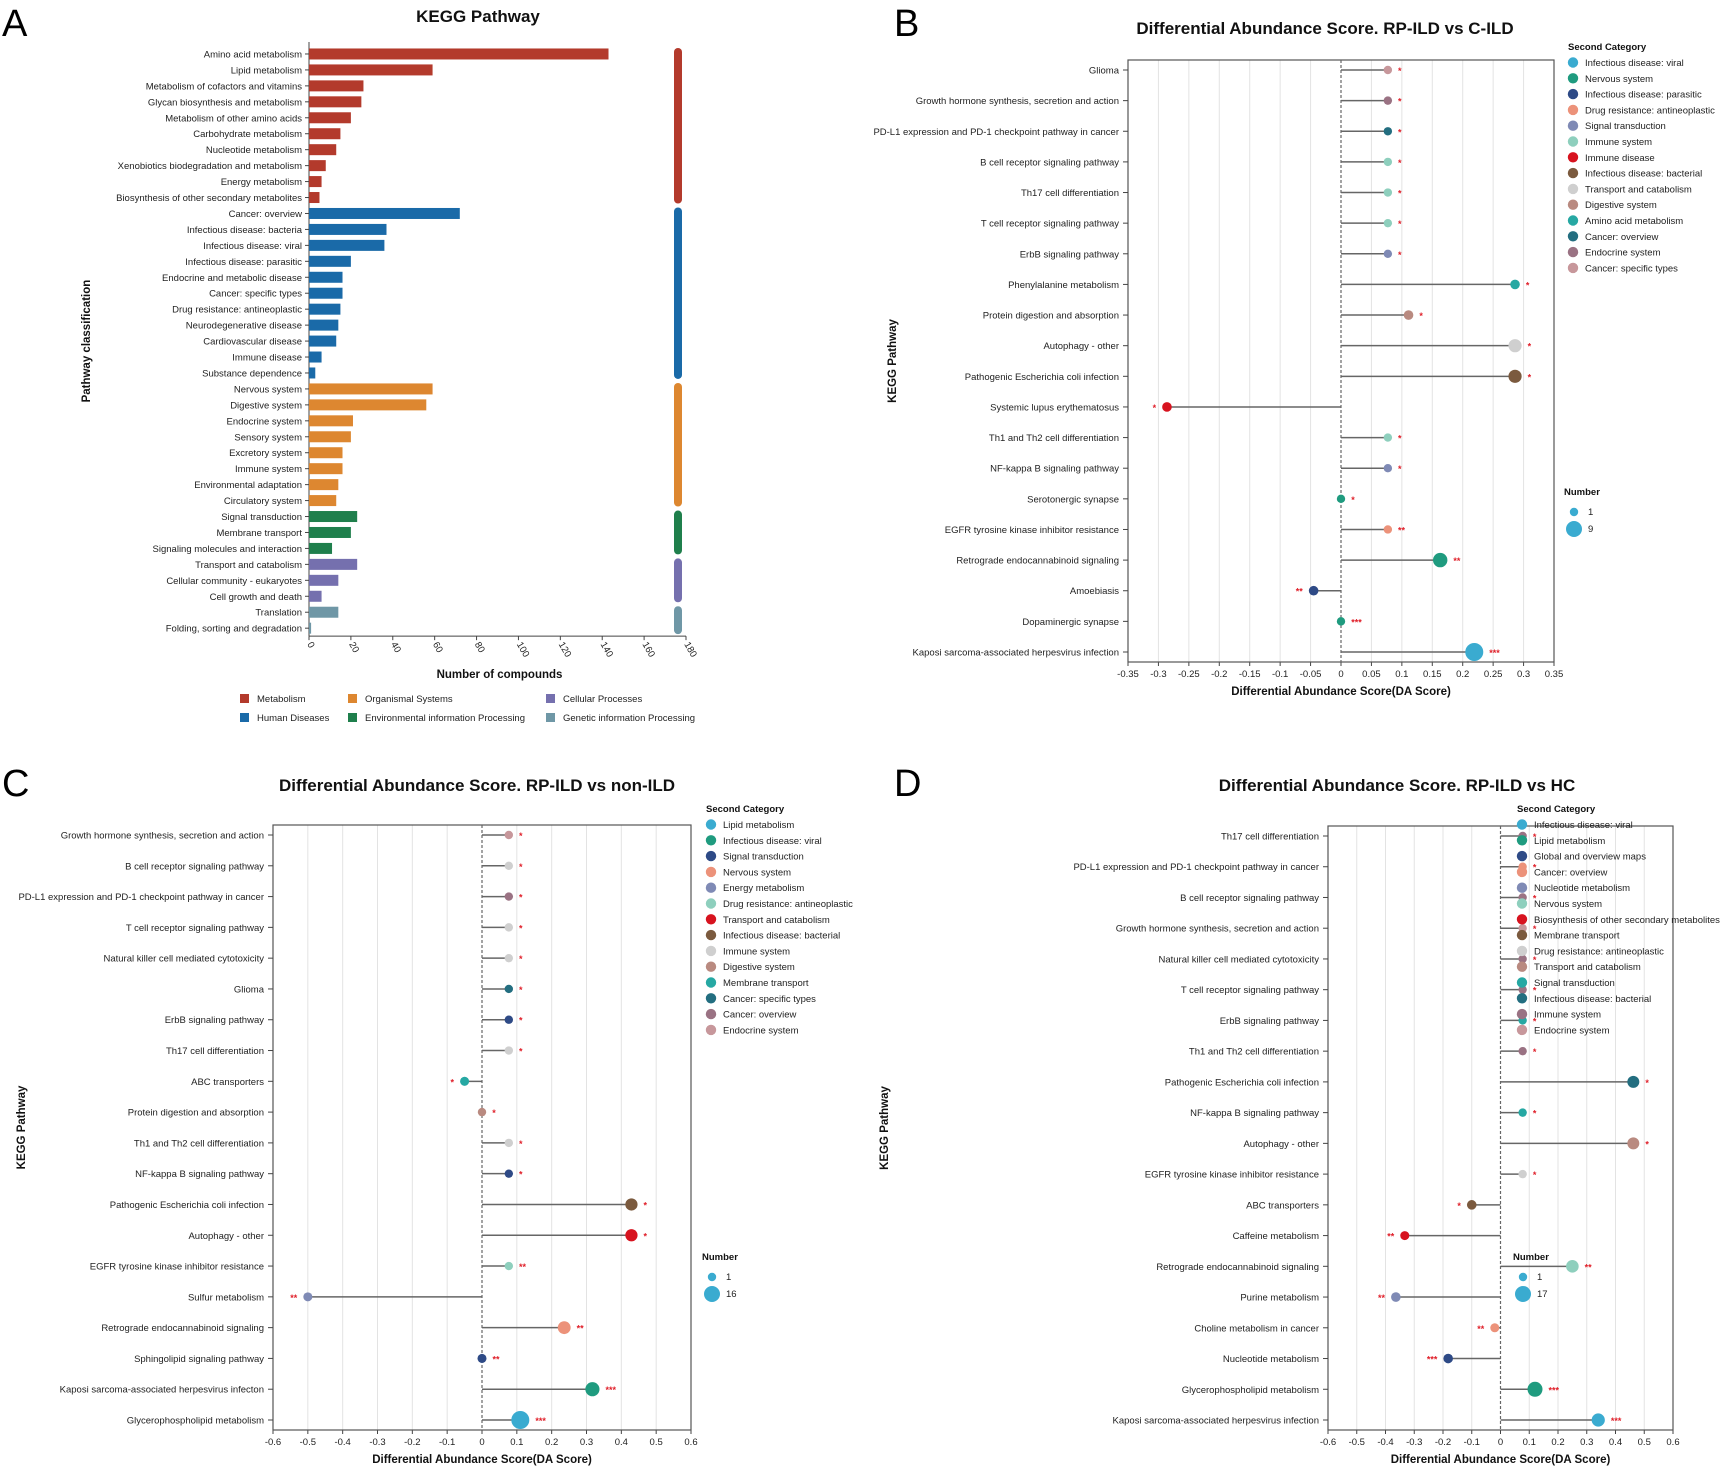 Image resolution: width=1730 pixels, height=1469 pixels. What do you see at coordinates (1554, 1390) in the screenshot?
I see `significance-marker: ***` at bounding box center [1554, 1390].